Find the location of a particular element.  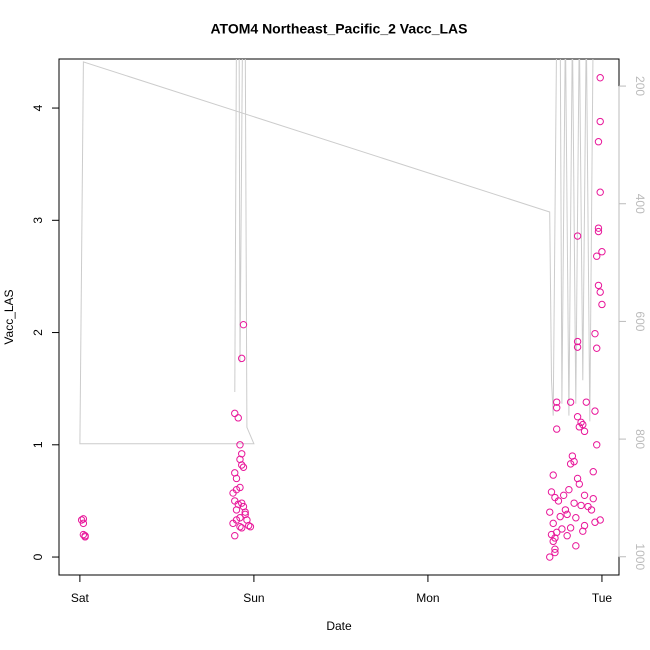

y2-tick-label: 400 is located at coordinates (640, 204).